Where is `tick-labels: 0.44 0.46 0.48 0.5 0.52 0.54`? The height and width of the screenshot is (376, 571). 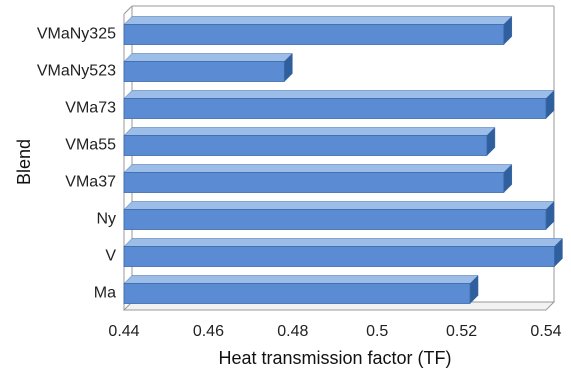 tick-labels: 0.44 0.46 0.48 0.5 0.52 0.54 is located at coordinates (334, 331).